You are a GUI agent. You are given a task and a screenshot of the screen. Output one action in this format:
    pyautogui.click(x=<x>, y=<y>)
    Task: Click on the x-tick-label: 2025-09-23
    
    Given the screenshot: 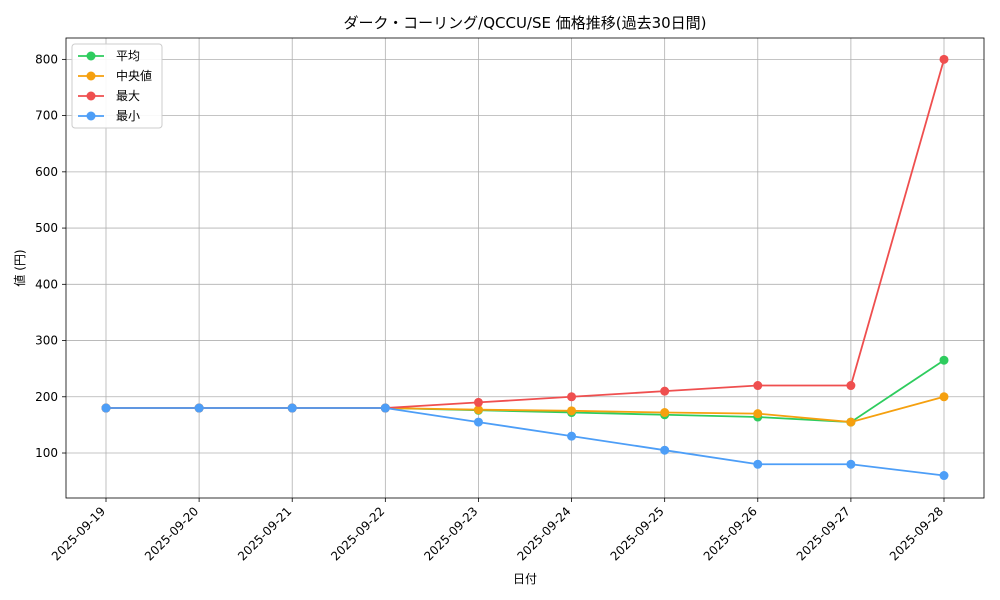 What is the action you would take?
    pyautogui.click(x=450, y=533)
    